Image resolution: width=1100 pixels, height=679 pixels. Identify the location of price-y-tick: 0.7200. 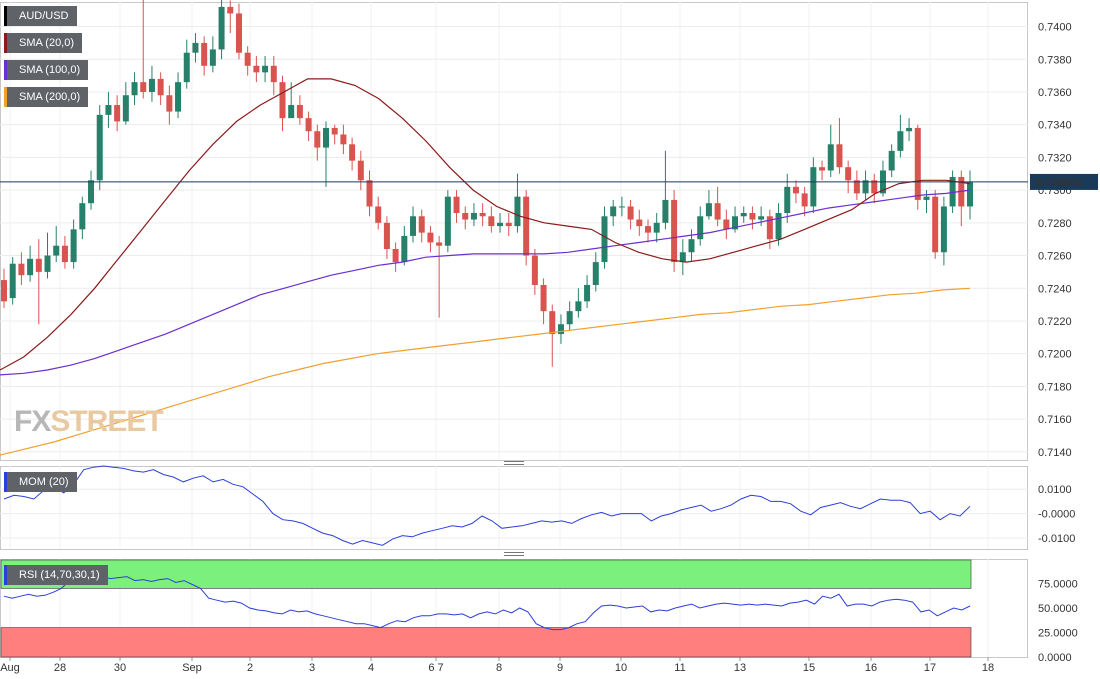
(1055, 355).